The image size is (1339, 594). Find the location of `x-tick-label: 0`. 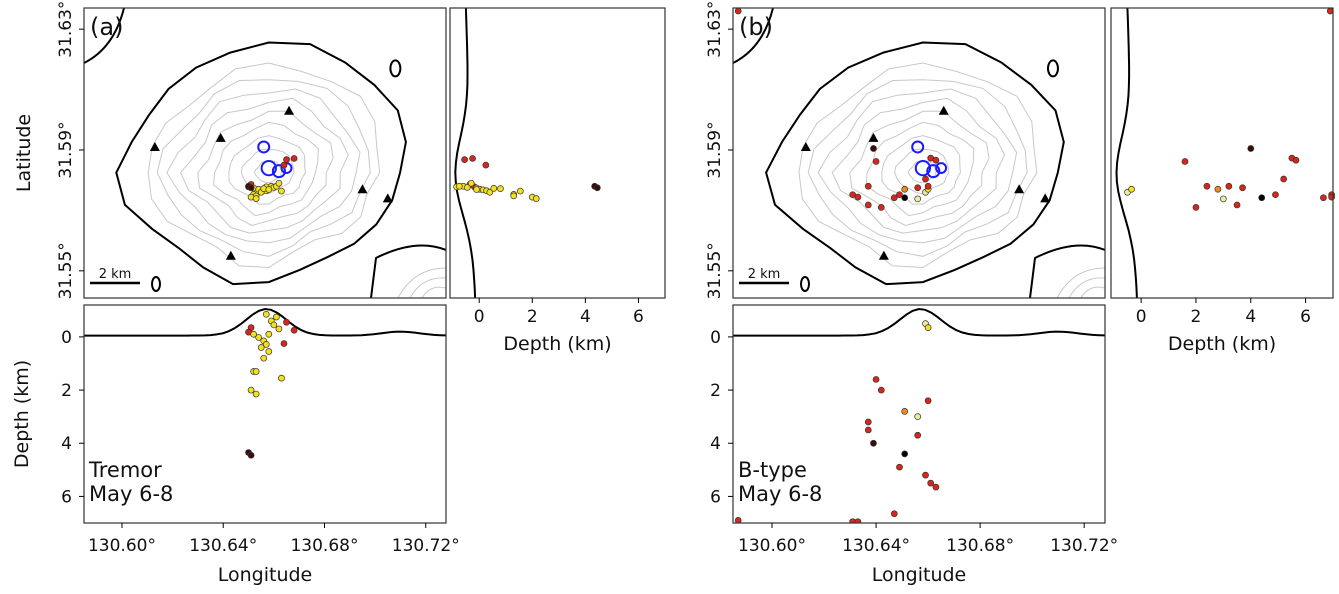

x-tick-label: 0 is located at coordinates (479, 317).